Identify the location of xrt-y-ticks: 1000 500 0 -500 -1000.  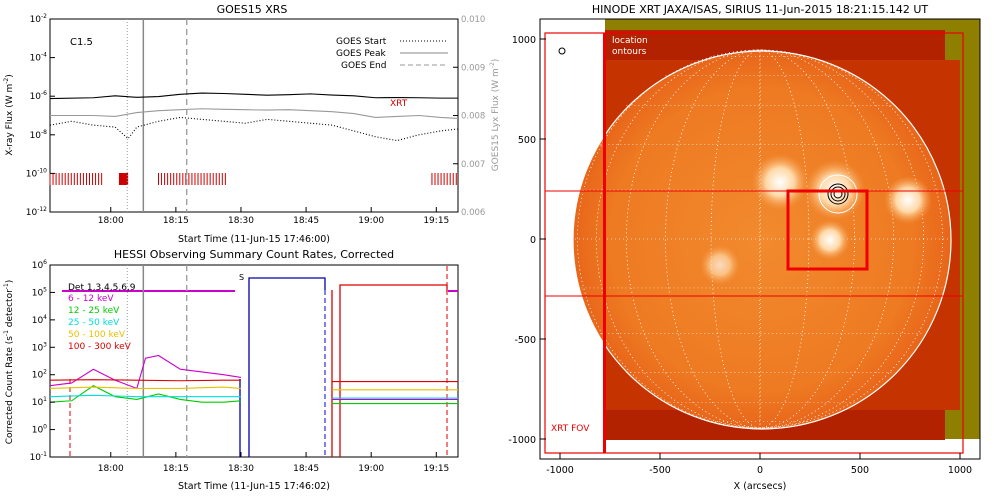
(527, 240).